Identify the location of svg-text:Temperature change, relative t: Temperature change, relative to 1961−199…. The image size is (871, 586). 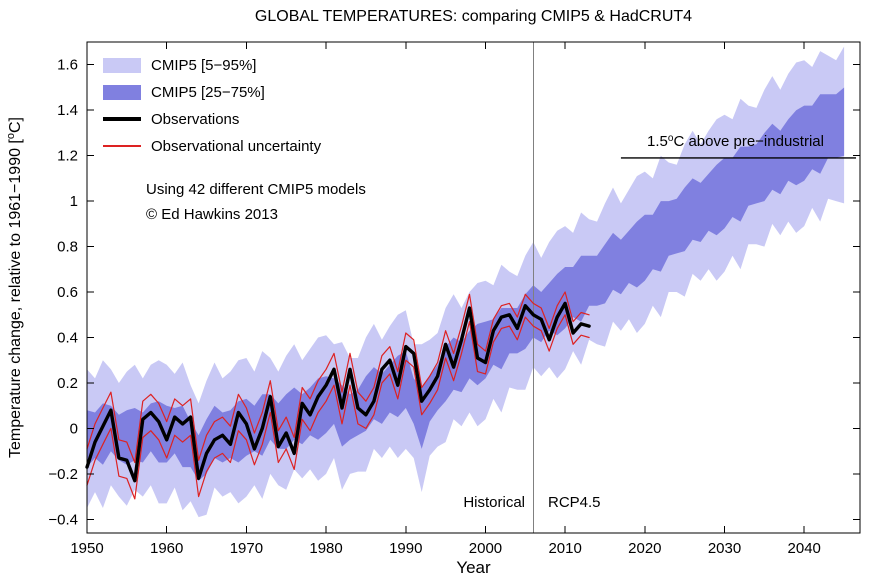
(14, 287).